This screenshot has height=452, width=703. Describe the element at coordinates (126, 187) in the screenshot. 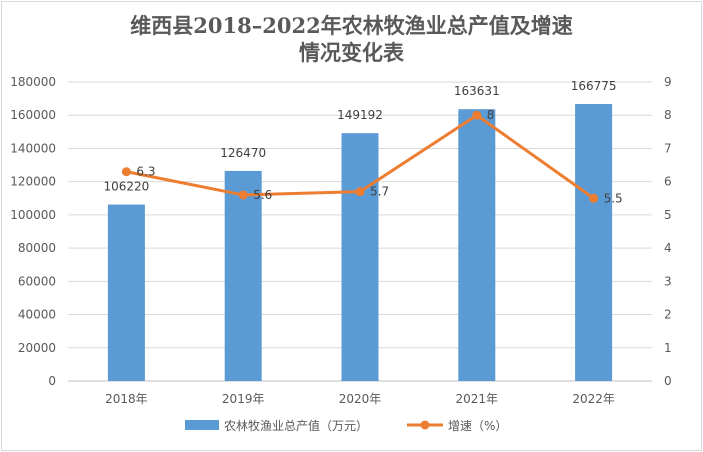

I see `bar-data-label: 106220` at that location.